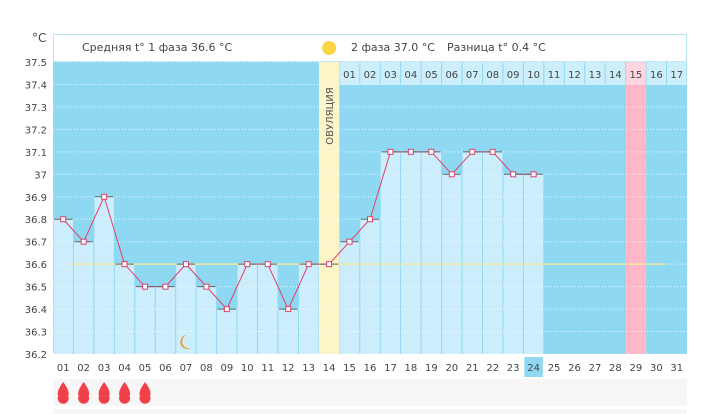  I want to click on phase2-day-label: 02, so click(370, 75).